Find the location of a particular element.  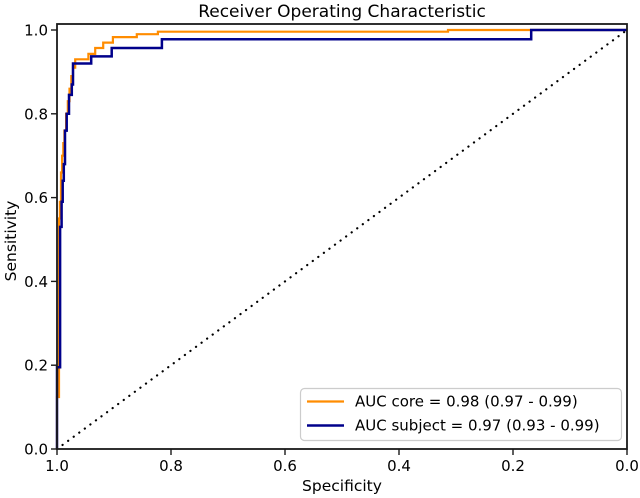

x-tick-label: 0.8 is located at coordinates (171, 466).